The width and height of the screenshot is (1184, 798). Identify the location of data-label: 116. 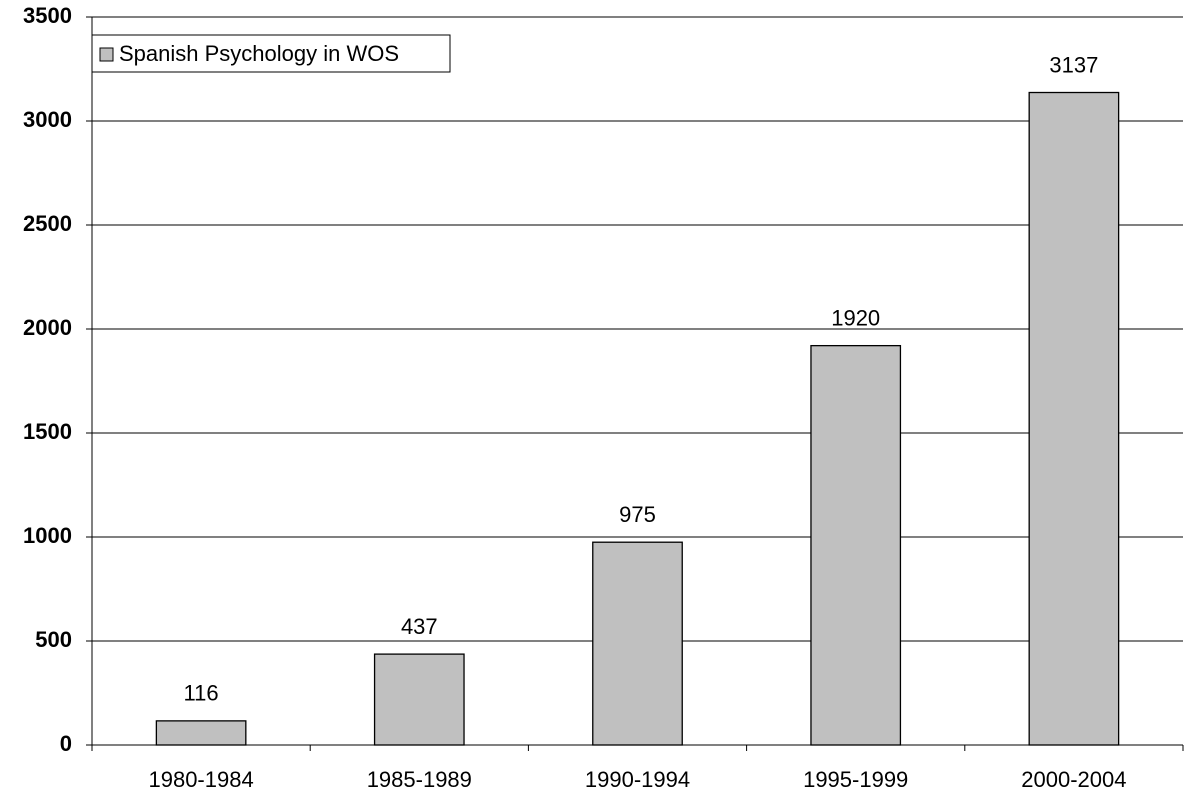
(201, 693).